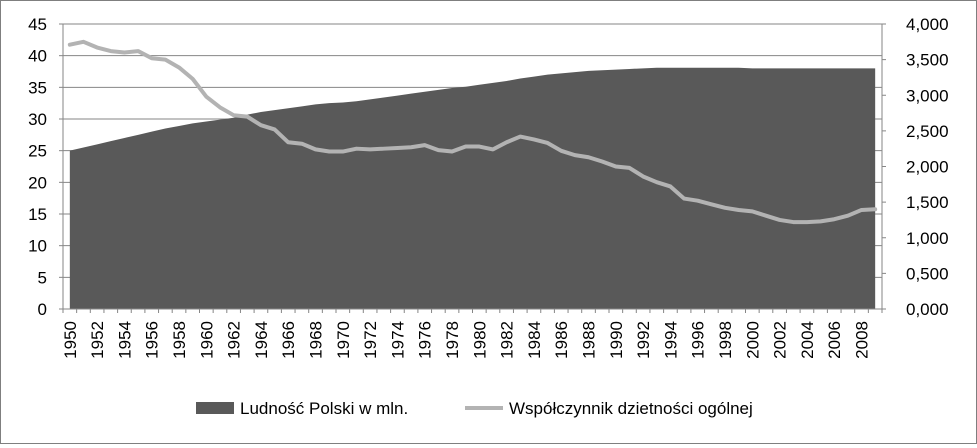 This screenshot has height=448, width=977. Describe the element at coordinates (752, 340) in the screenshot. I see `x-tick-label: 2000` at that location.